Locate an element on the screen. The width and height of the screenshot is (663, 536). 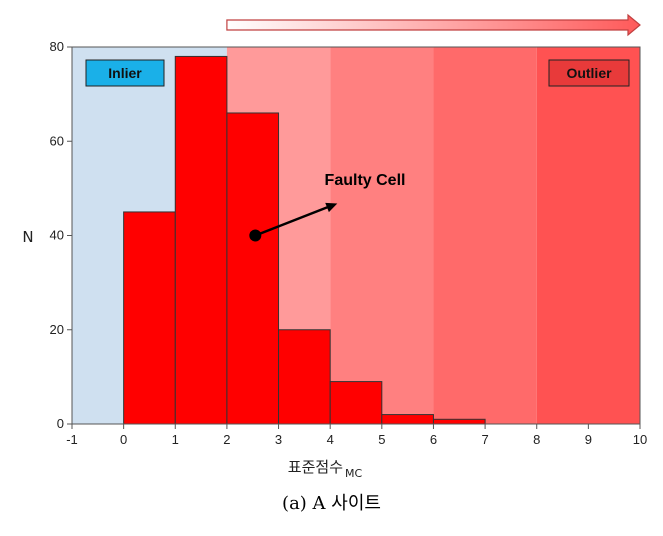
faulty-cell-marker is located at coordinates (255, 235).